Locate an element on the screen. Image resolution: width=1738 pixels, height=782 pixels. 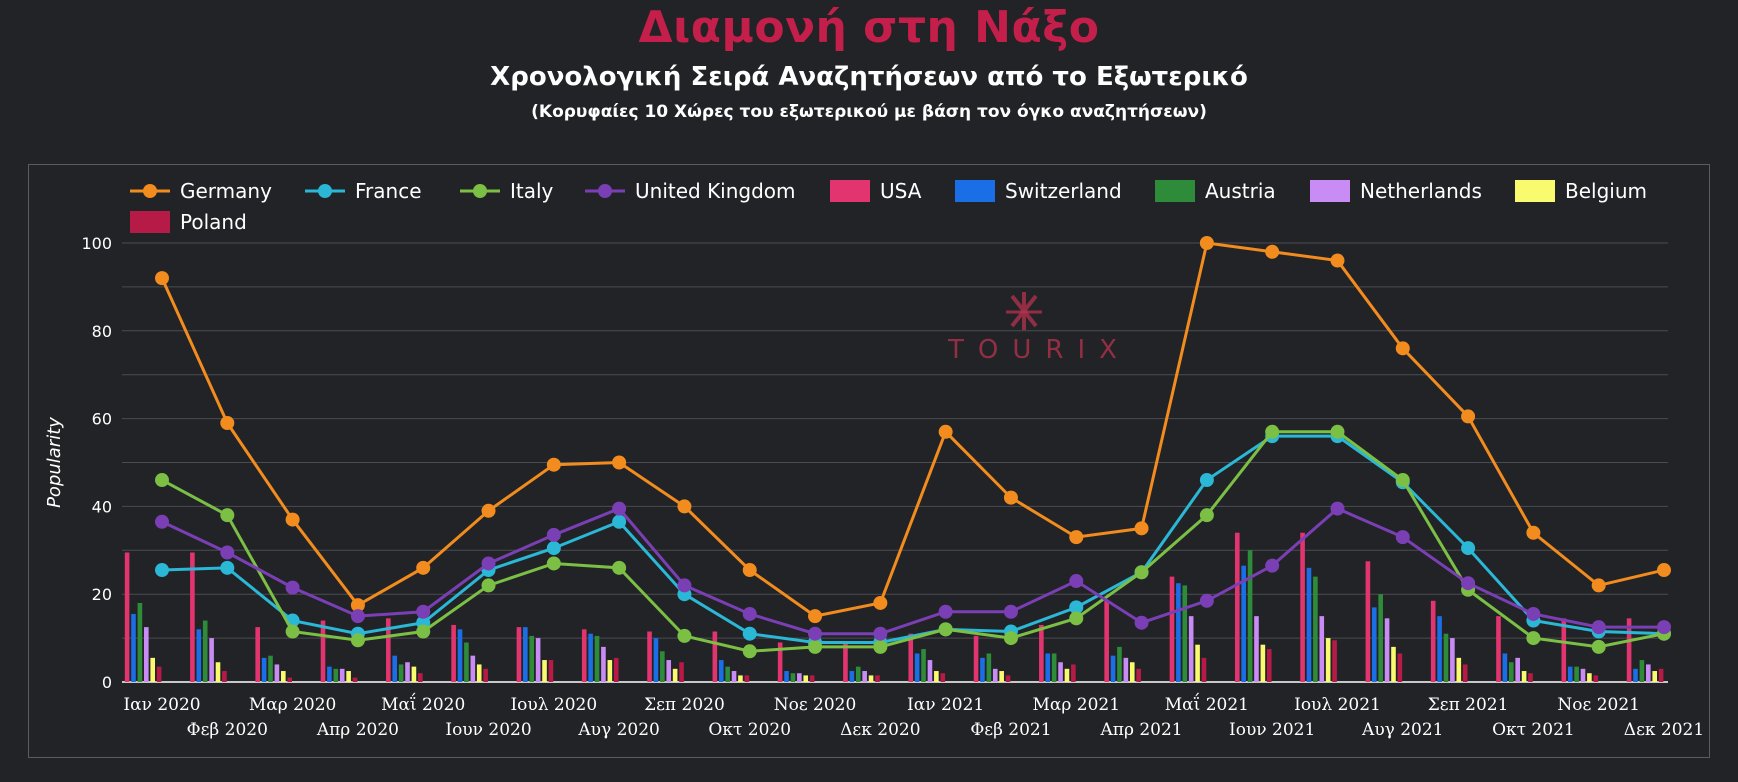
x-tick-label: Σεπ 2020 is located at coordinates (684, 705).